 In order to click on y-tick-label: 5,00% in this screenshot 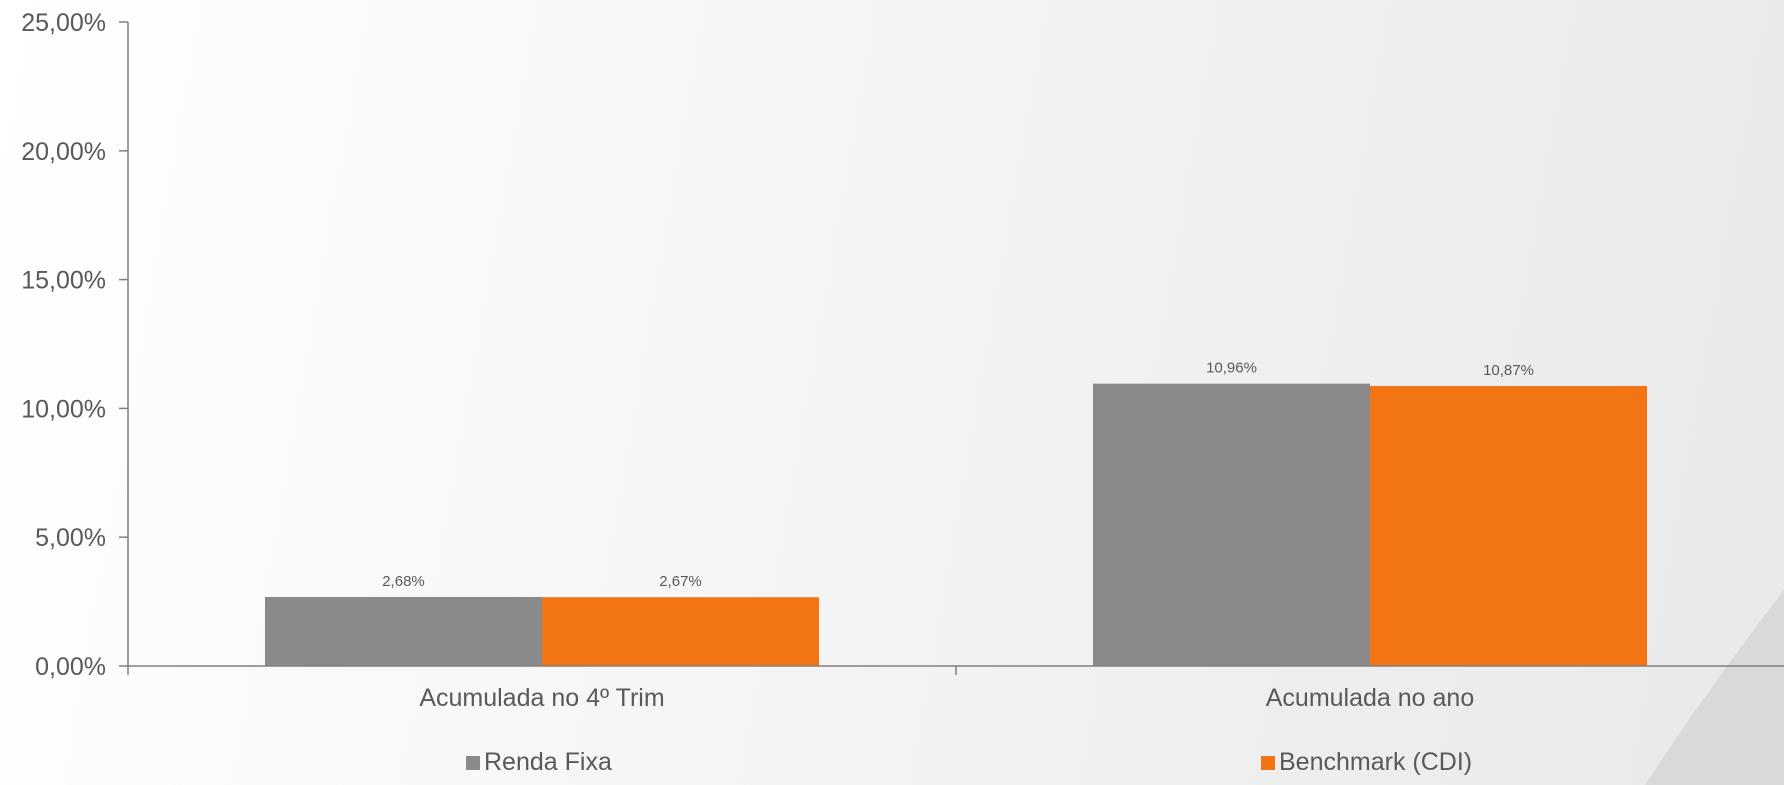, I will do `click(70, 538)`.